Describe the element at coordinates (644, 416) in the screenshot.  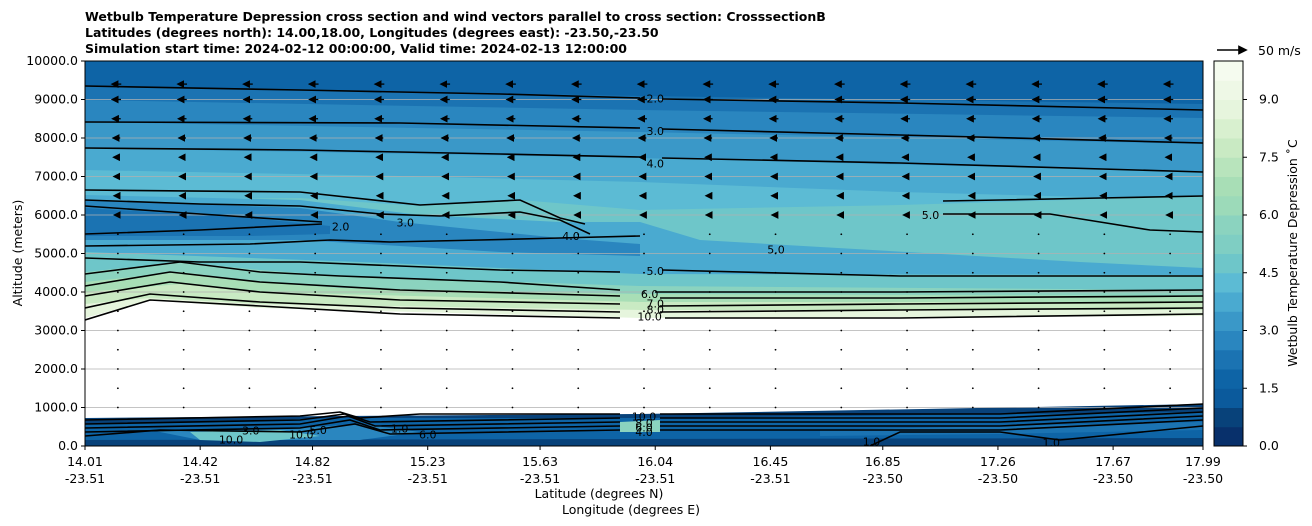
I see `contour-label: 10.0` at that location.